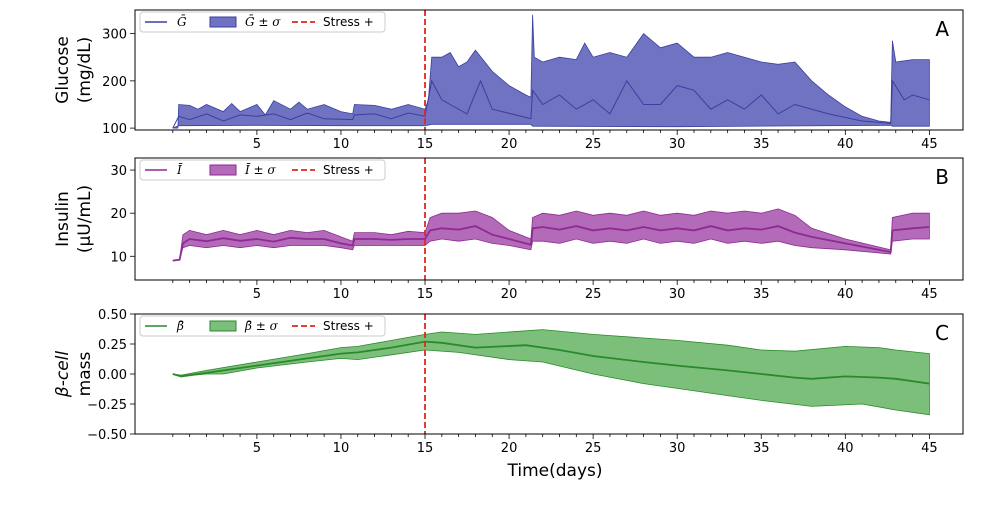 The width and height of the screenshot is (995, 512). I want to click on panel-label: C, so click(942, 333).